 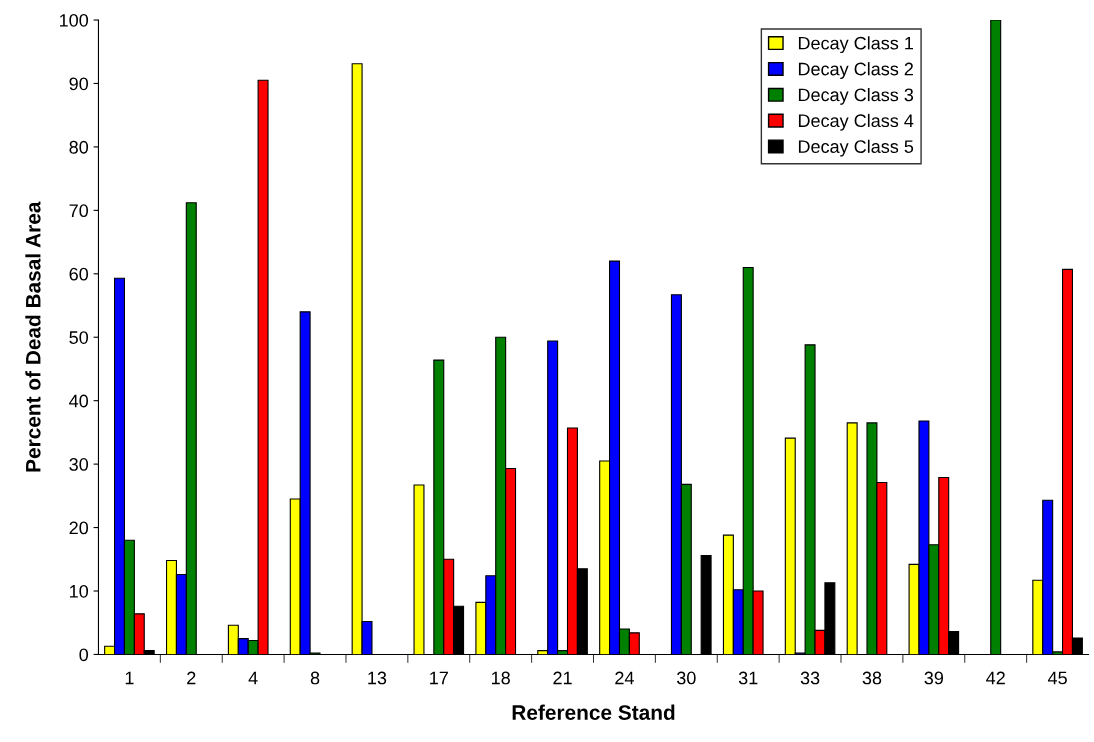 What do you see at coordinates (501, 678) in the screenshot?
I see `x-tick-label: 18` at bounding box center [501, 678].